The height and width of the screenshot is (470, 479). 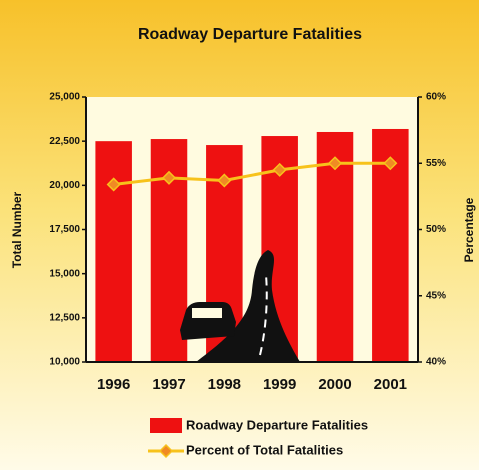 What do you see at coordinates (208, 321) in the screenshot?
I see `car` at bounding box center [208, 321].